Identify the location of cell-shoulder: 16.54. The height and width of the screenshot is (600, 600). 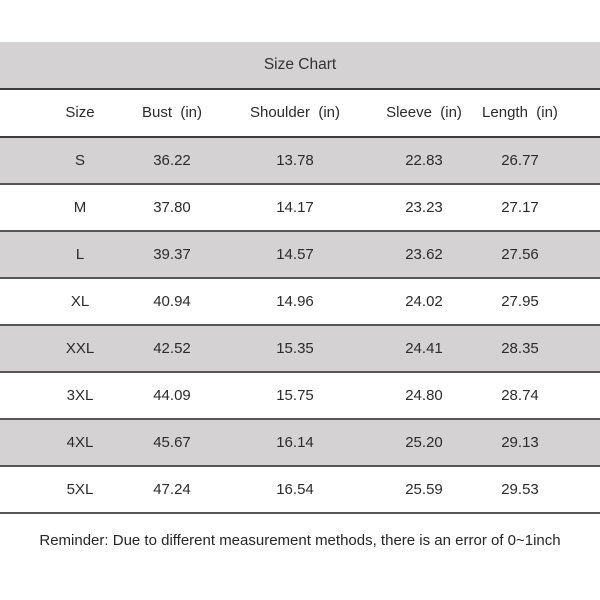
(295, 489).